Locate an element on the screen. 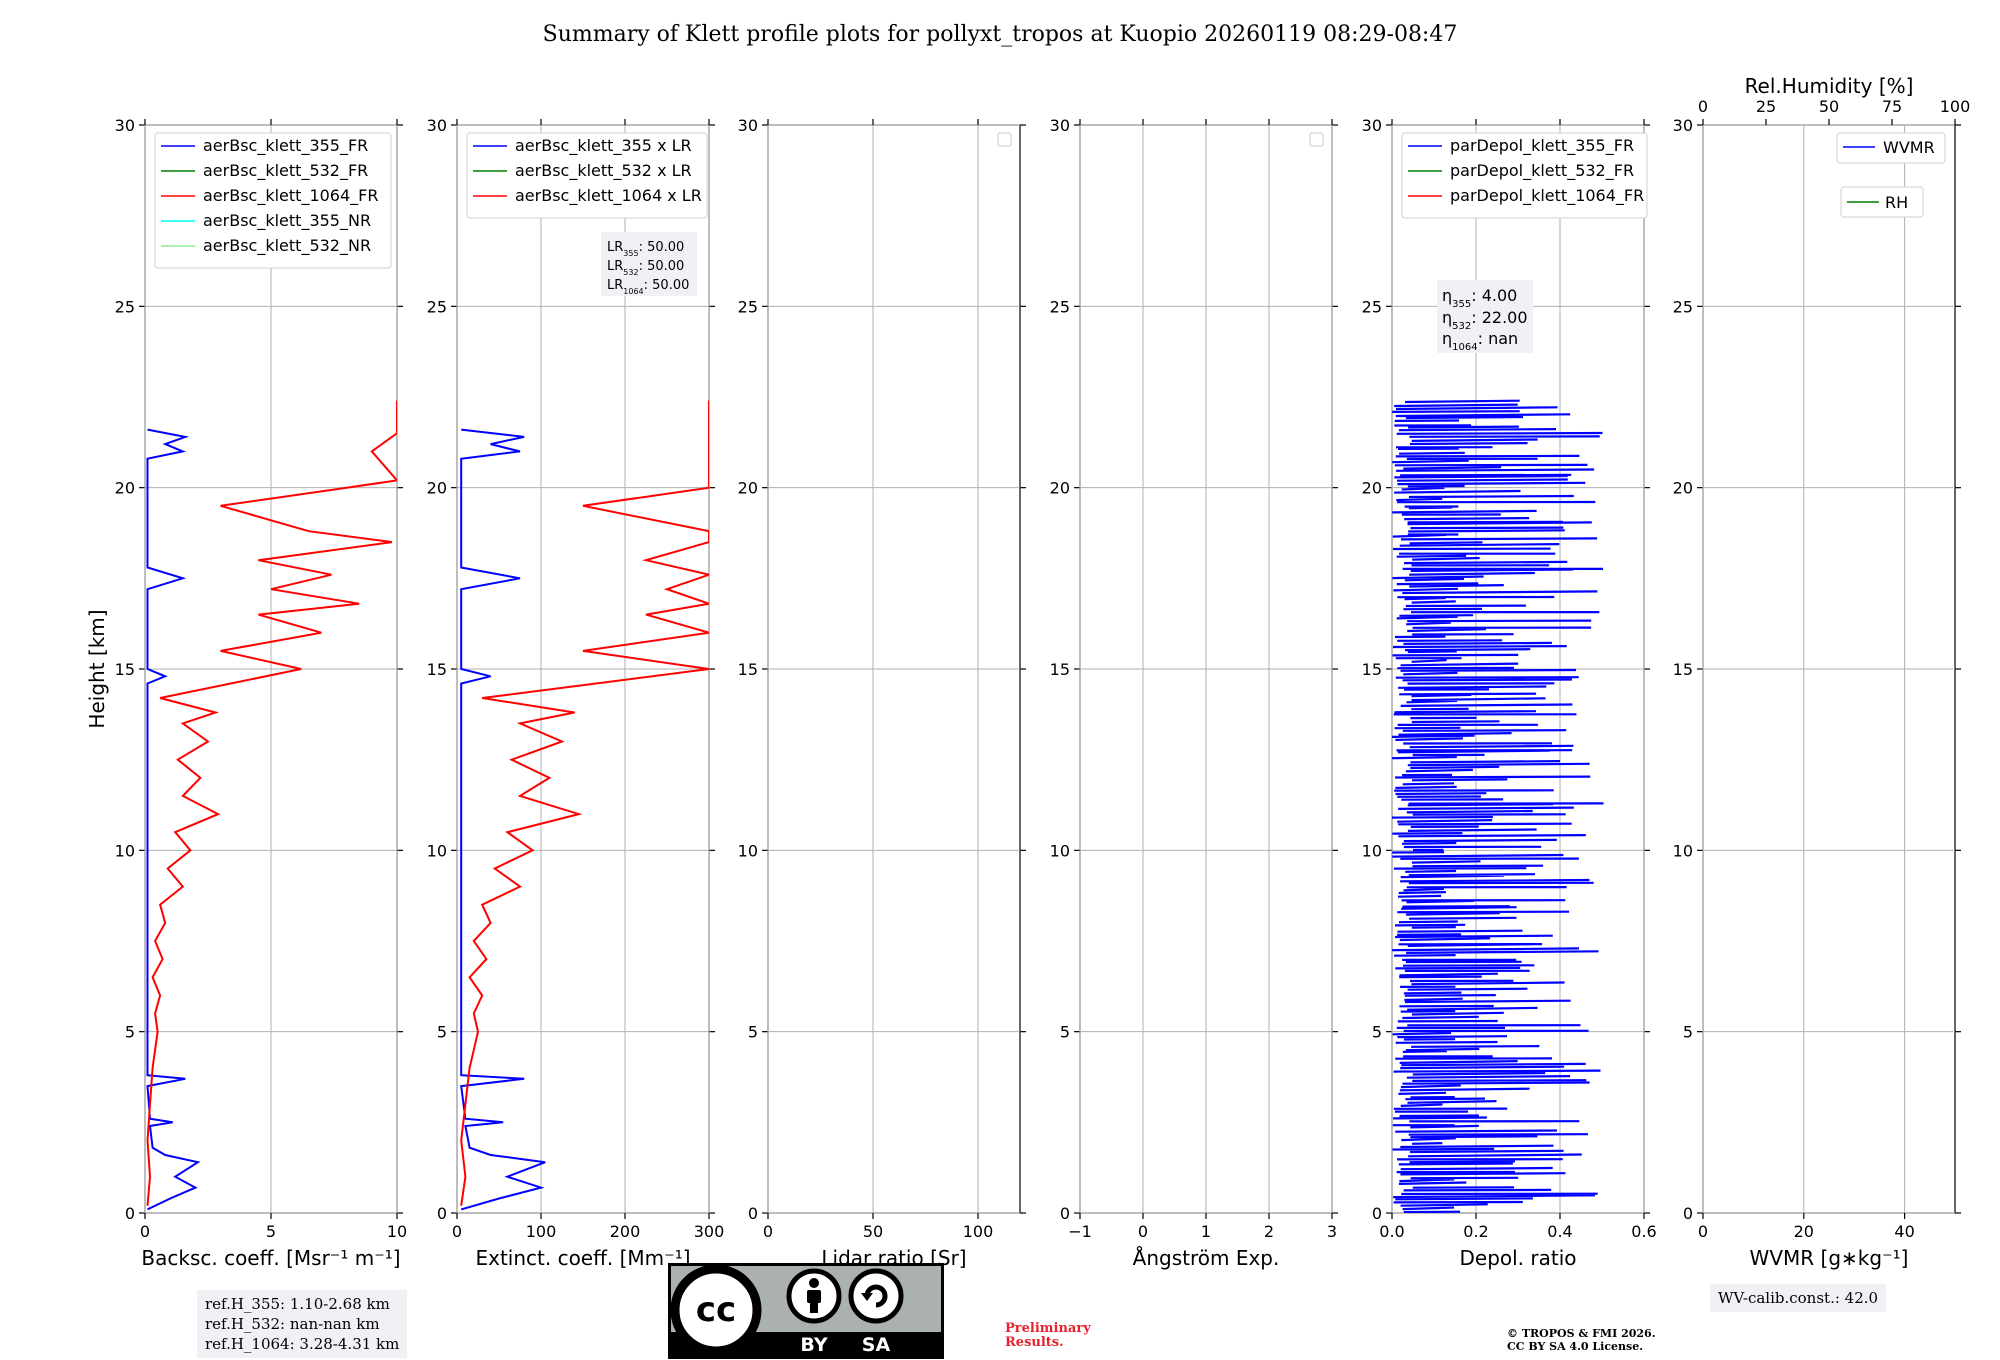 The image size is (2000, 1360). preliminary-results-note: Preliminary Results. is located at coordinates (1048, 1336).